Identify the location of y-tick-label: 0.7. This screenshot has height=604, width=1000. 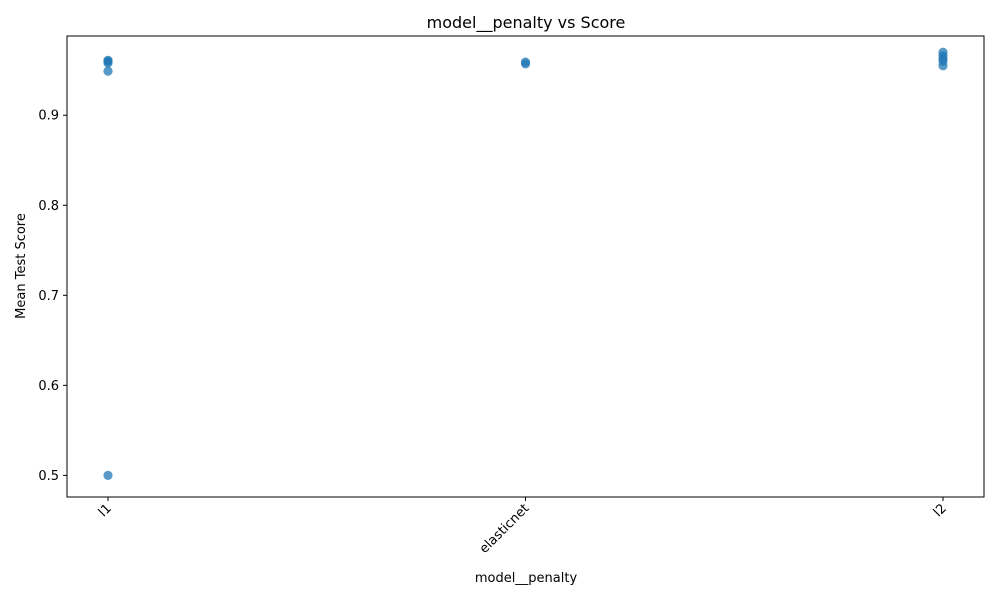
(48, 296).